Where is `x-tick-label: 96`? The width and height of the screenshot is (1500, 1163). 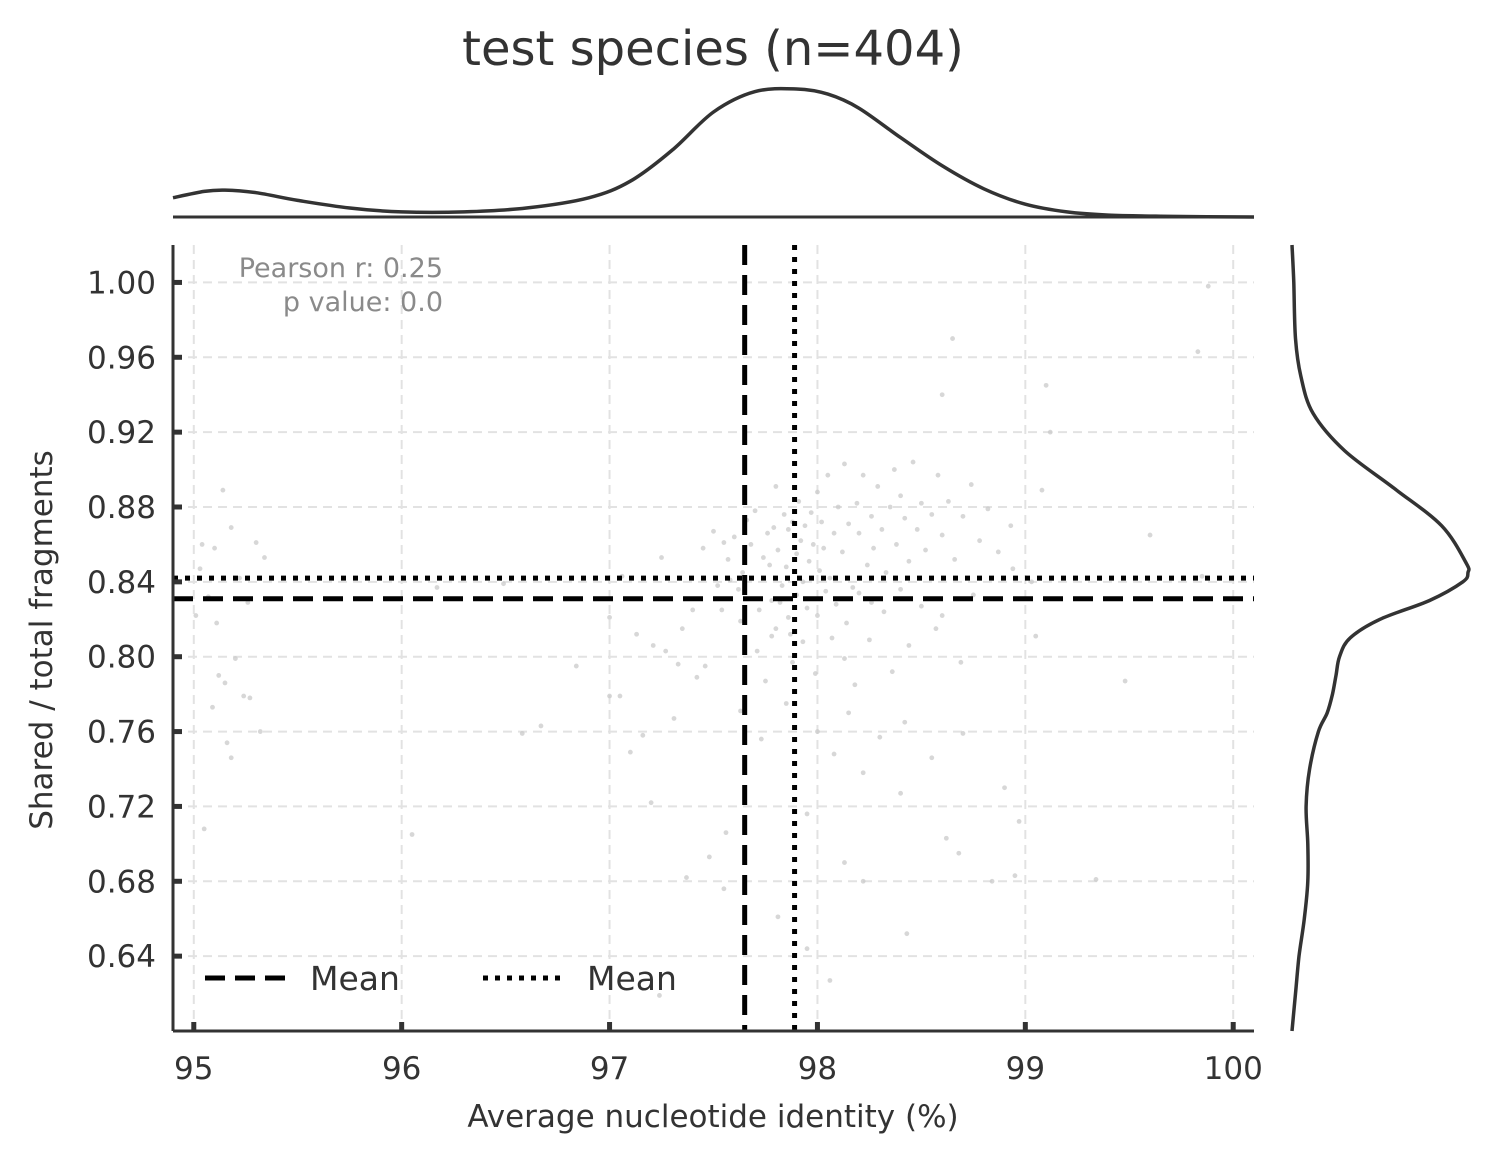 x-tick-label: 96 is located at coordinates (401, 1069).